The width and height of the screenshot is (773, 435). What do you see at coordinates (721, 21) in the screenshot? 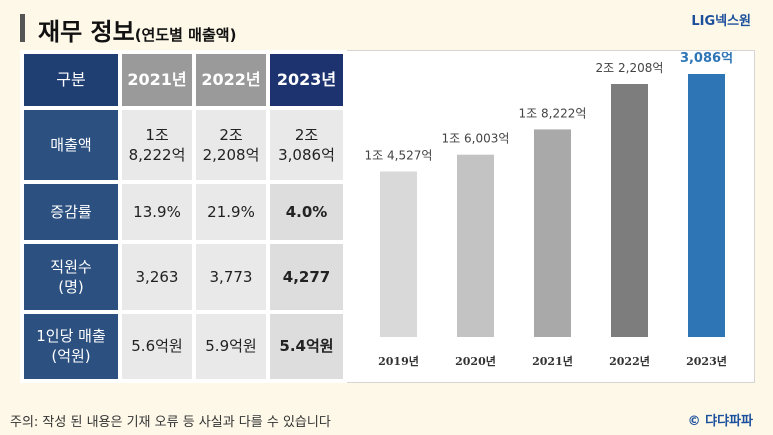
I see `brand-logo-text: LIG넥스원` at bounding box center [721, 21].